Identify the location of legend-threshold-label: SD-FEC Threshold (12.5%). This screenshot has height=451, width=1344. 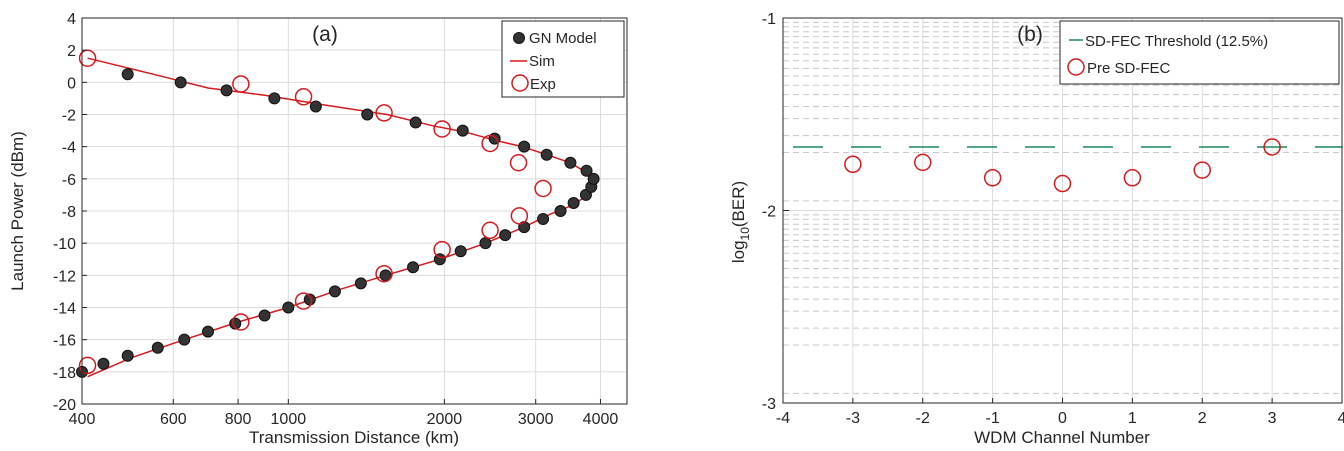
(1176, 41).